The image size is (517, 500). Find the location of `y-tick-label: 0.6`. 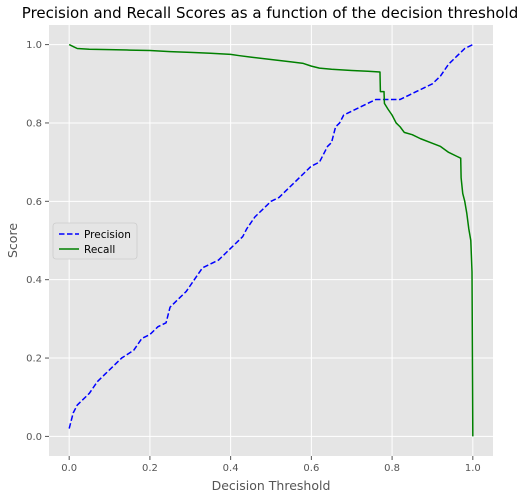

y-tick-label: 0.6 is located at coordinates (34, 202).